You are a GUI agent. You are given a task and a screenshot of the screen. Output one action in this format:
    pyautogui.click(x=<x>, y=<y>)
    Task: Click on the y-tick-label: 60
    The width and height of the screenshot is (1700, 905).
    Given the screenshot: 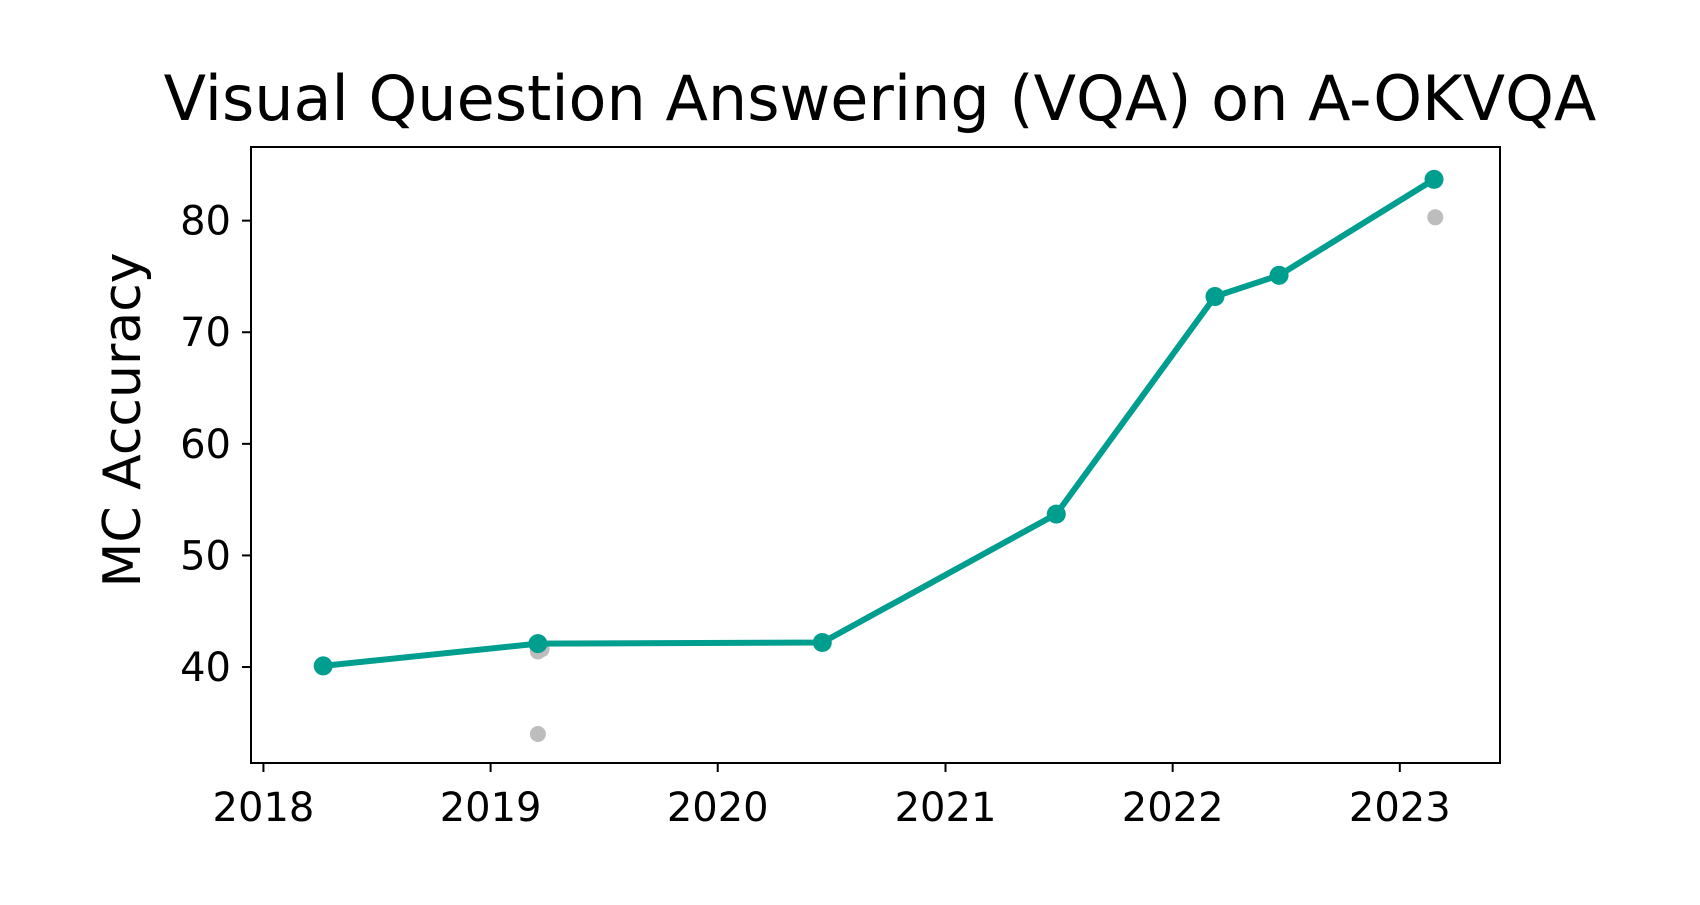 What is the action you would take?
    pyautogui.click(x=205, y=445)
    